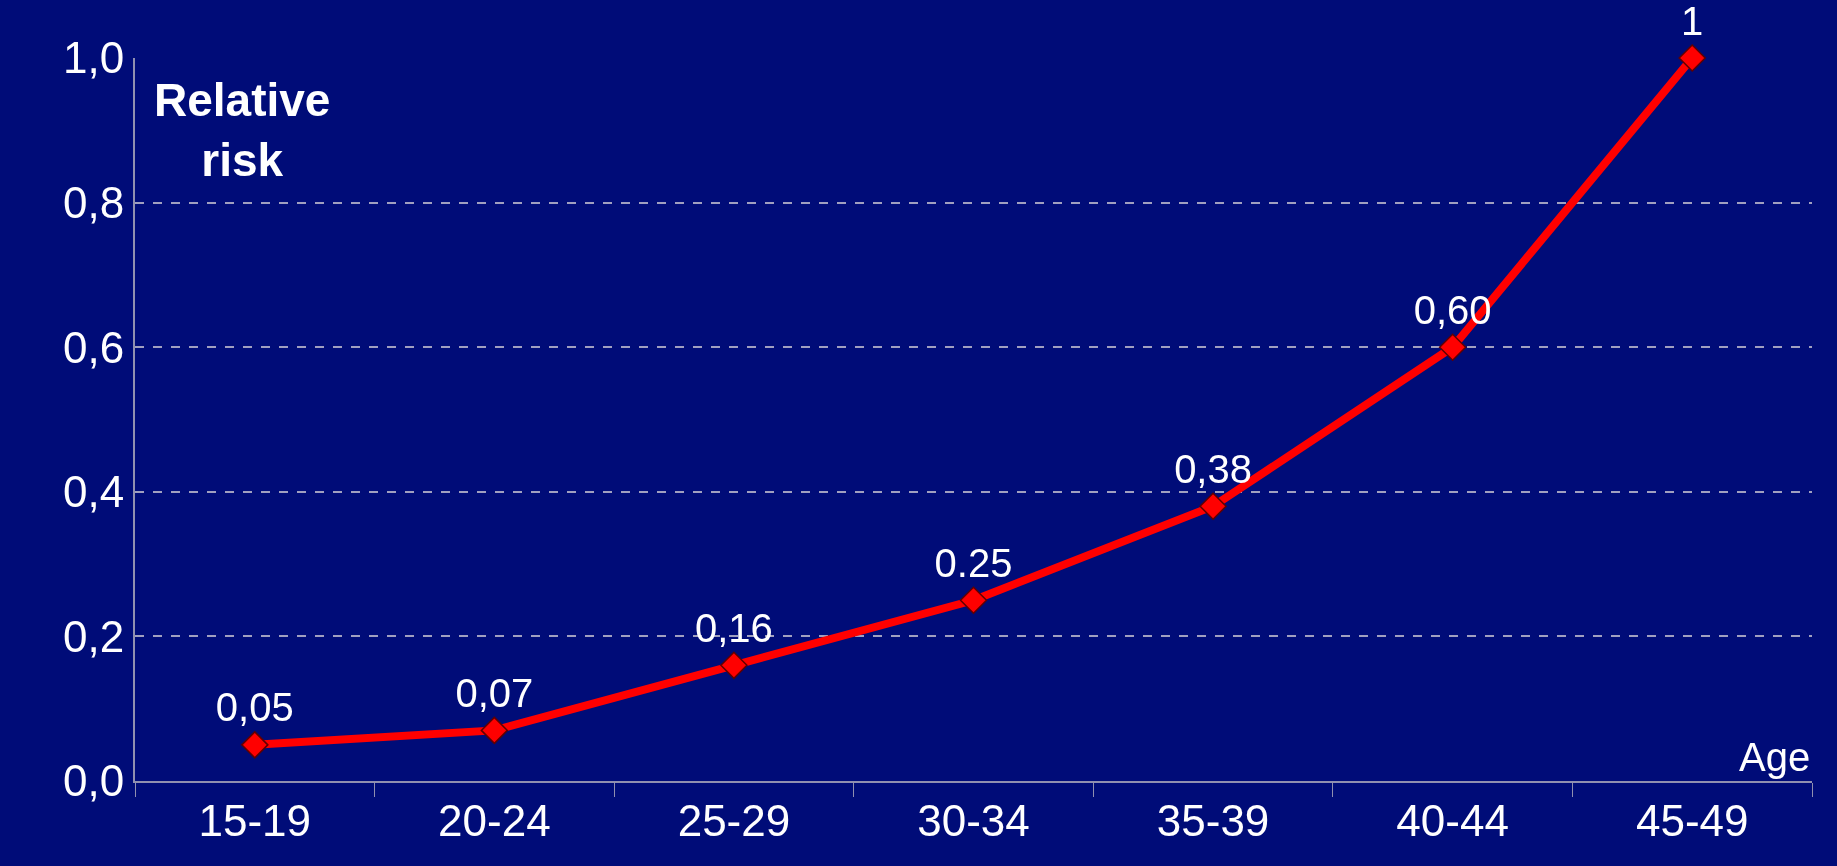  I want to click on y-tick-label: 0,0, so click(94, 781).